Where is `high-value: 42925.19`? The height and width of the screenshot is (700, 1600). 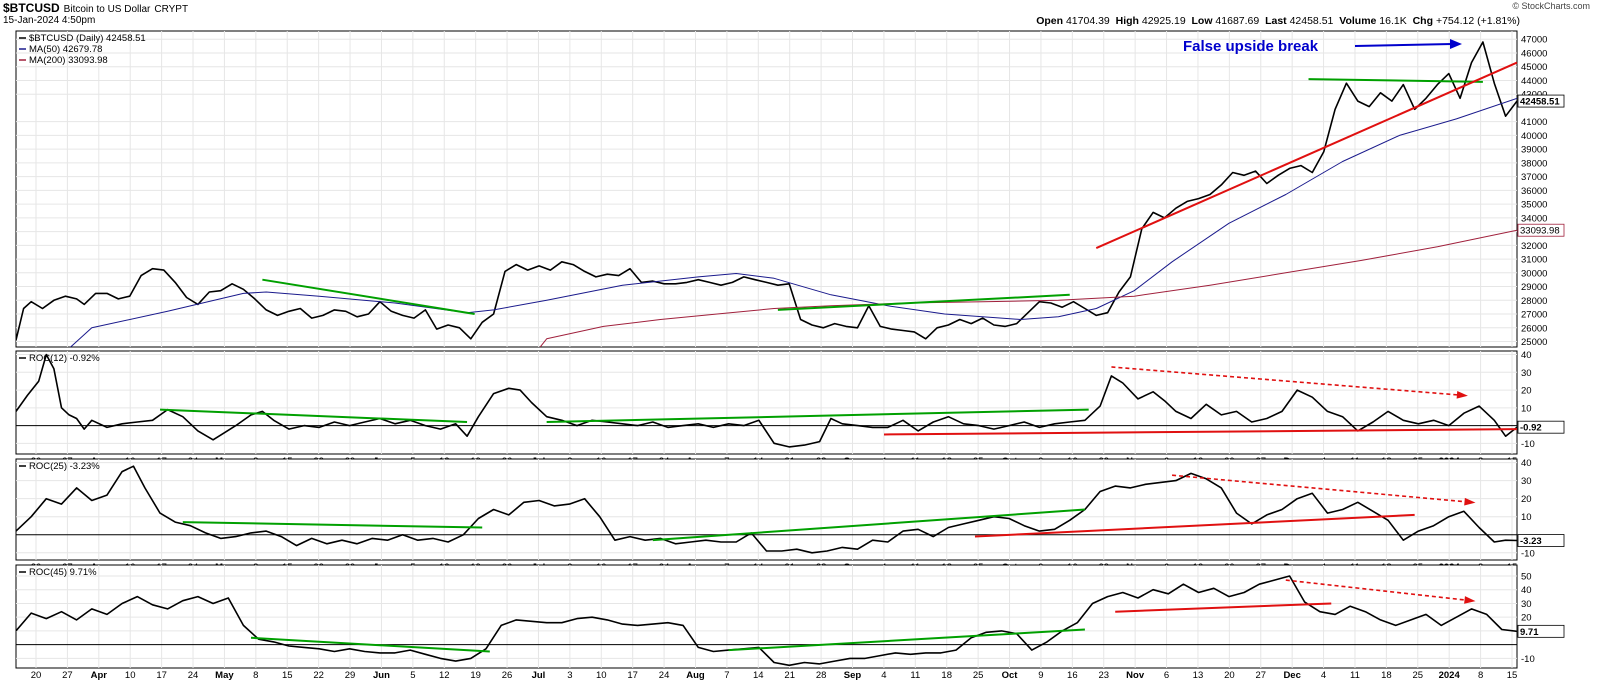
high-value: 42925.19 is located at coordinates (1163, 21).